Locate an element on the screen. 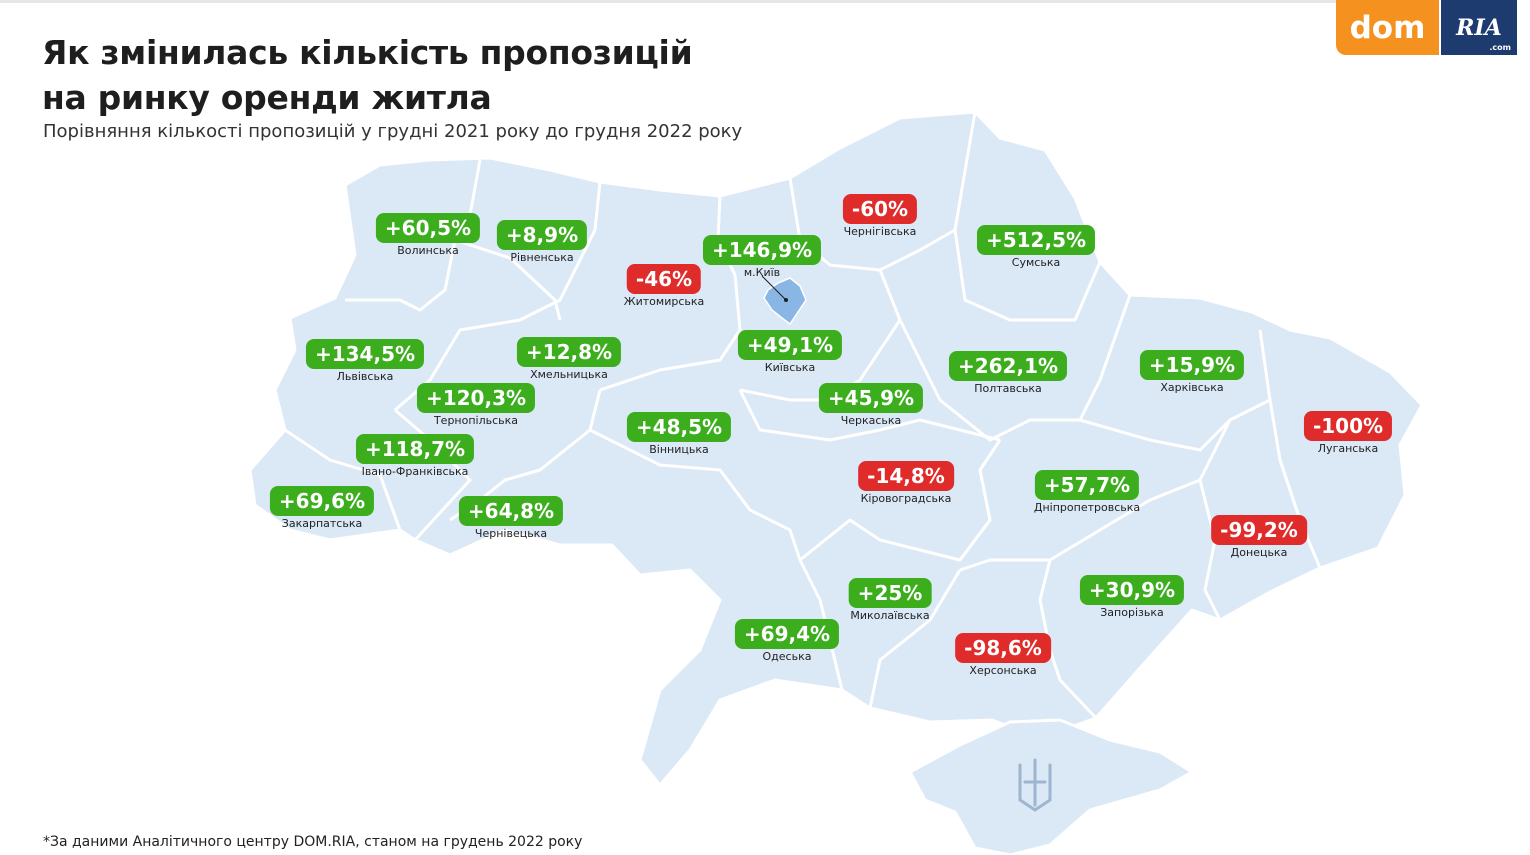 The height and width of the screenshot is (855, 1530). change-badge: +69,6% is located at coordinates (322, 501).